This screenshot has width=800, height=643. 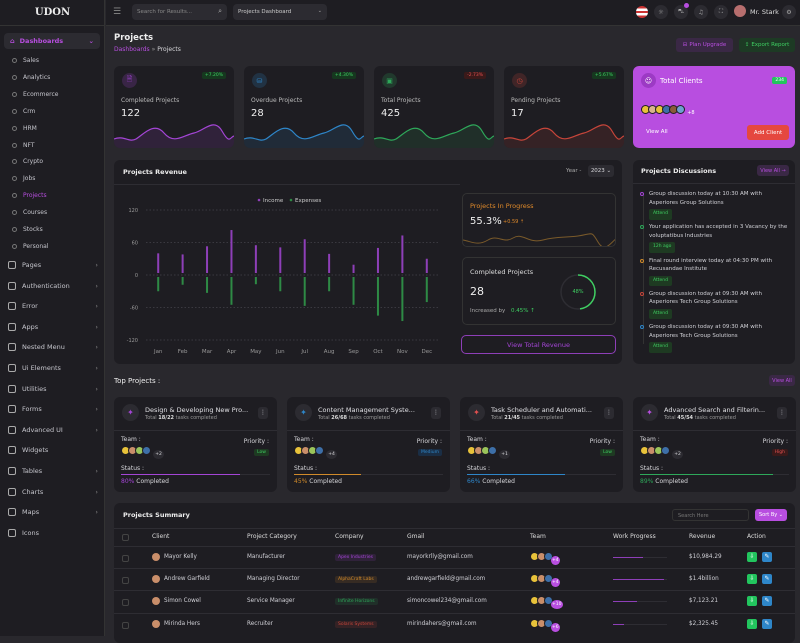 I want to click on settings-gear-icon: ⚙, so click(x=789, y=12).